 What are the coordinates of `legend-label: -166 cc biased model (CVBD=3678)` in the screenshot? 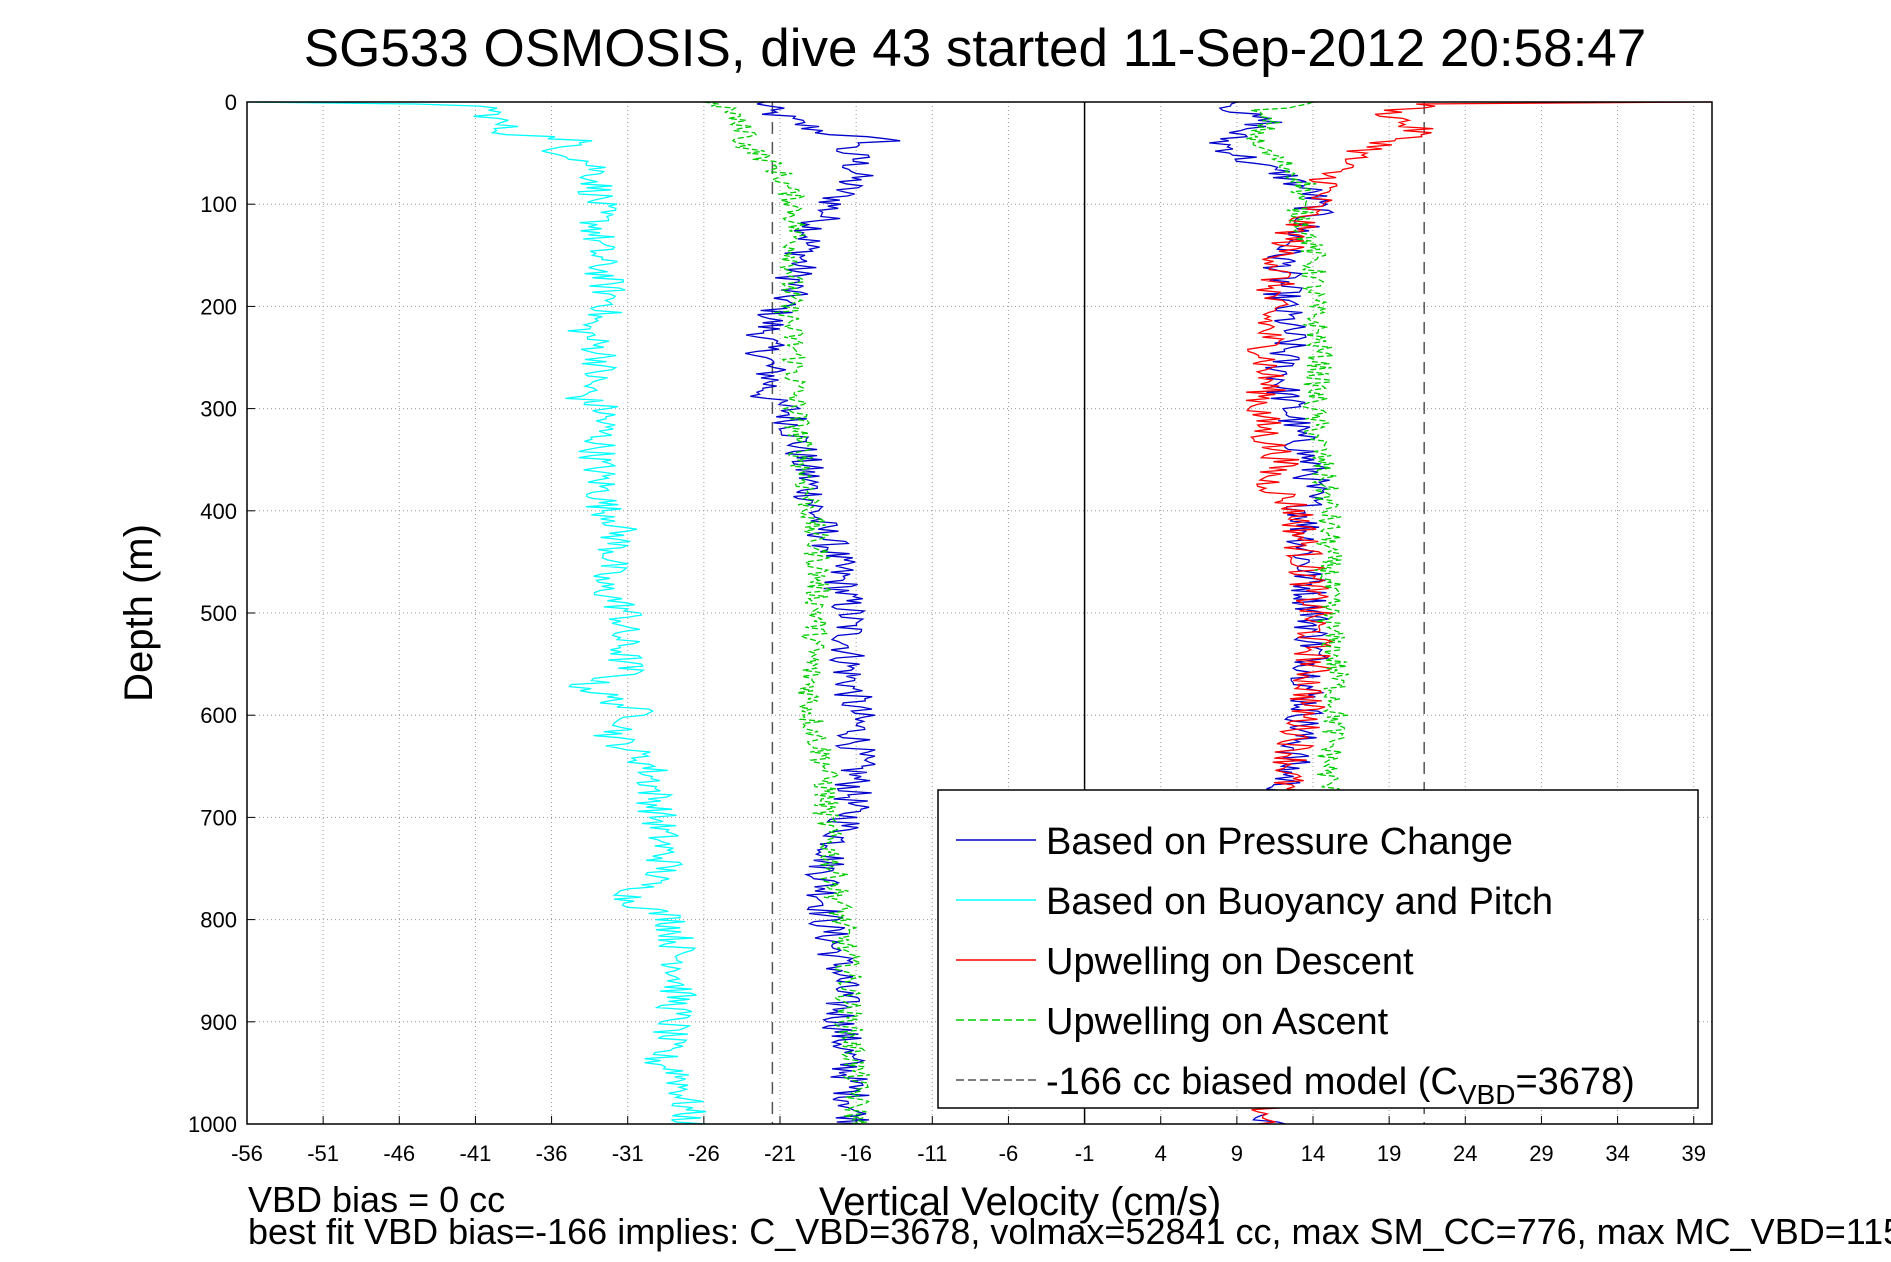 It's located at (1340, 1085).